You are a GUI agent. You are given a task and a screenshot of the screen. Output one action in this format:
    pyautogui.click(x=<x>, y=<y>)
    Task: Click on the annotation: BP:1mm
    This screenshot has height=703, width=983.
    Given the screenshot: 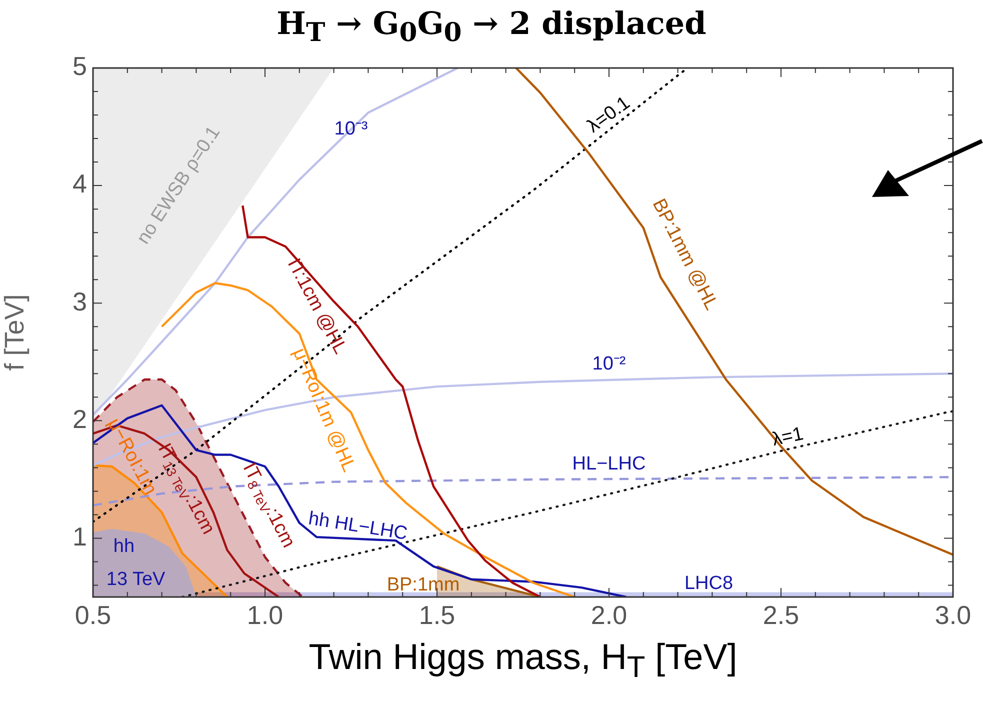 What is the action you would take?
    pyautogui.click(x=423, y=585)
    